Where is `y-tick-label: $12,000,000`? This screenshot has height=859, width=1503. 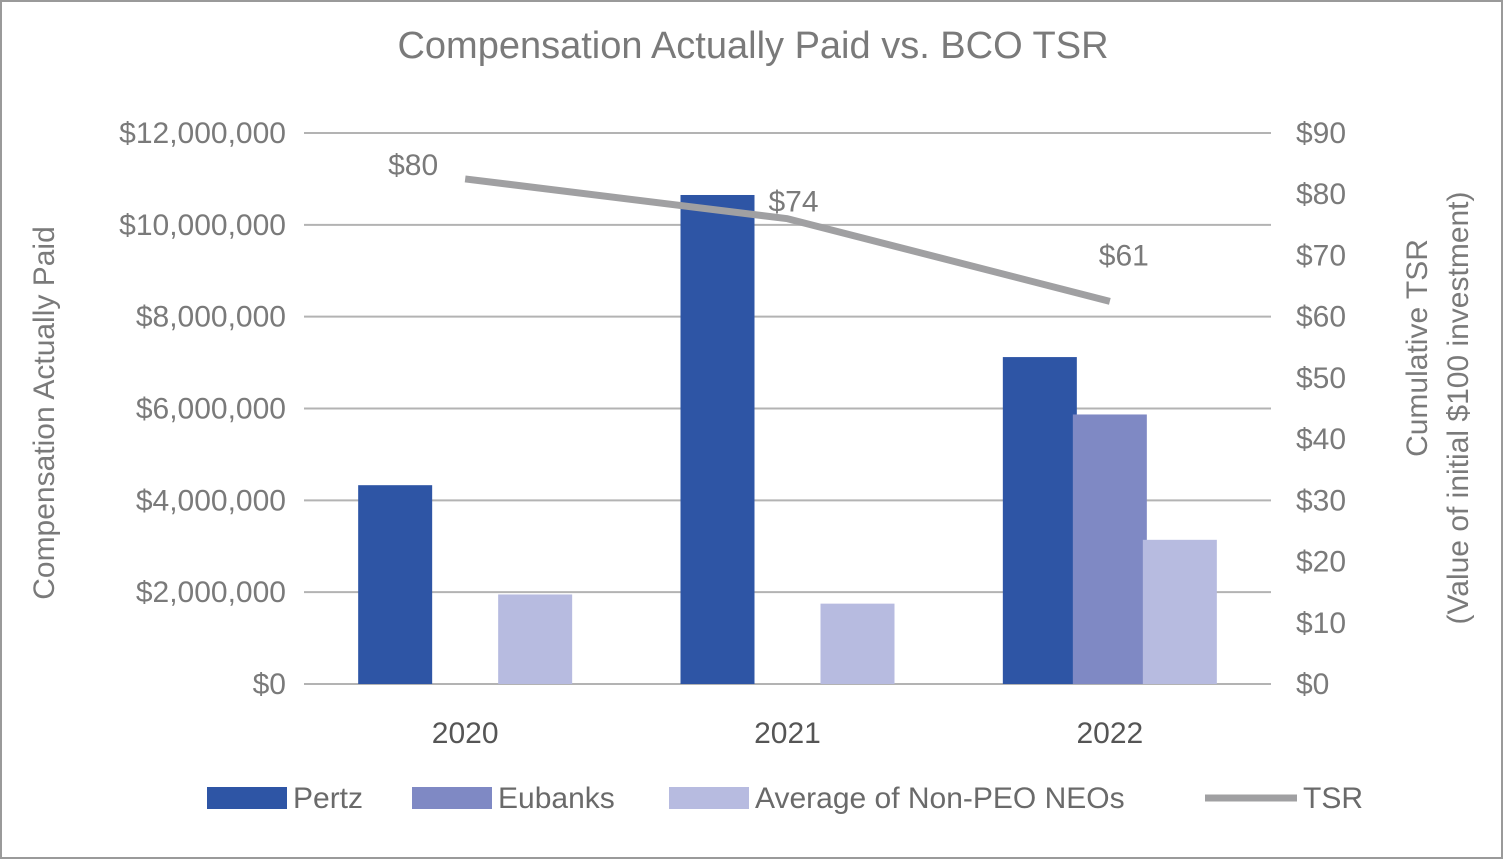 y-tick-label: $12,000,000 is located at coordinates (202, 133).